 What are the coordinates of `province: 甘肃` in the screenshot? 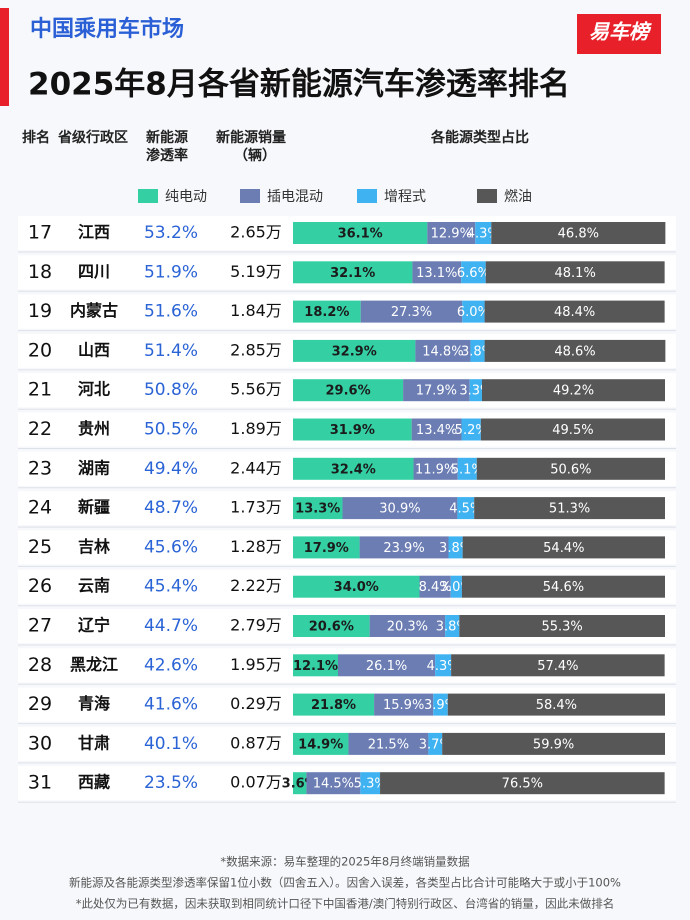 It's located at (94, 742).